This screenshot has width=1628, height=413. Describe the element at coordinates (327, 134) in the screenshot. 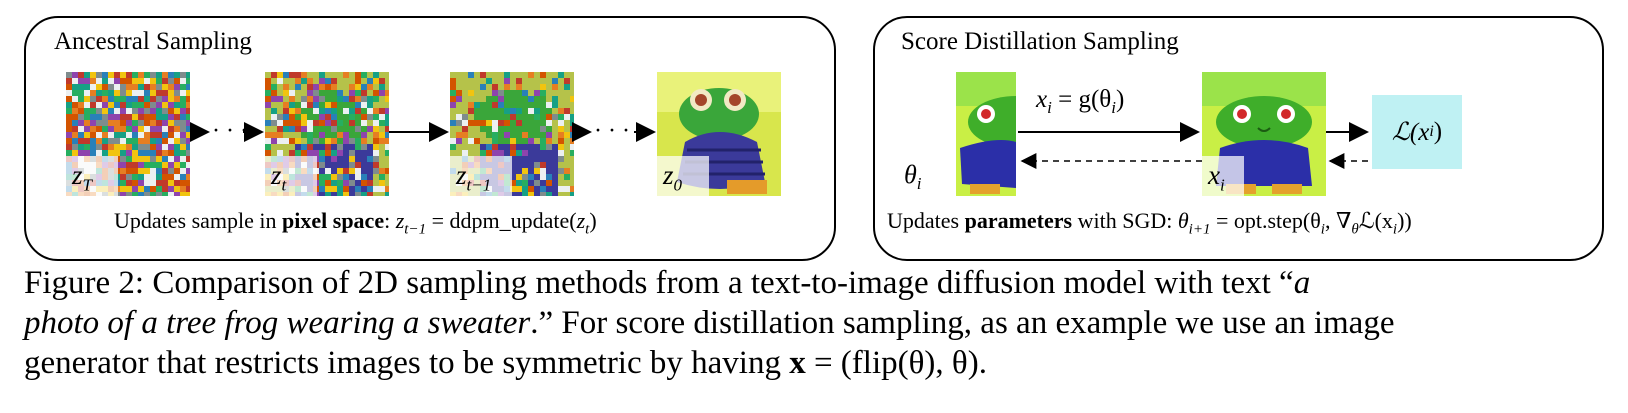

I see `noisy-frog-image-zt: zt` at that location.